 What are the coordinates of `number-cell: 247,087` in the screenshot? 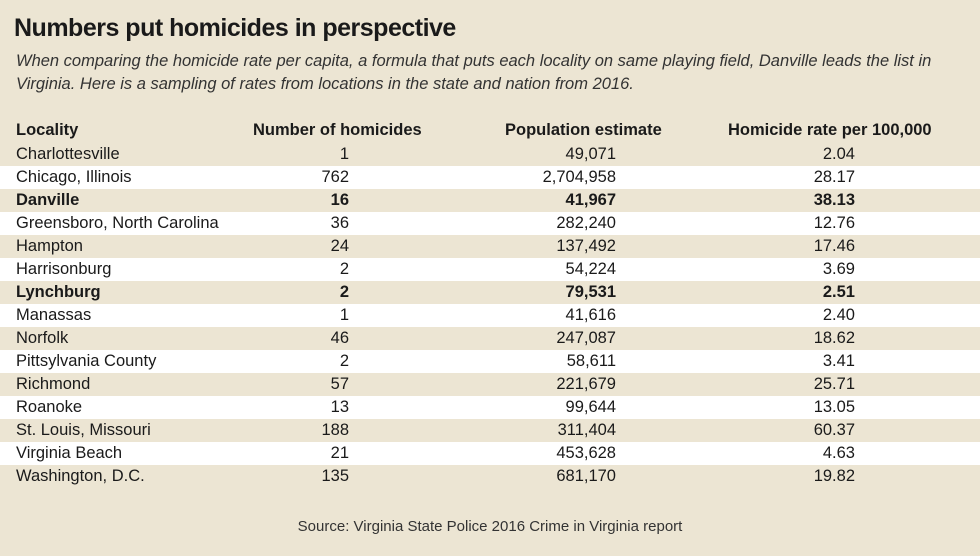 It's located at (586, 338).